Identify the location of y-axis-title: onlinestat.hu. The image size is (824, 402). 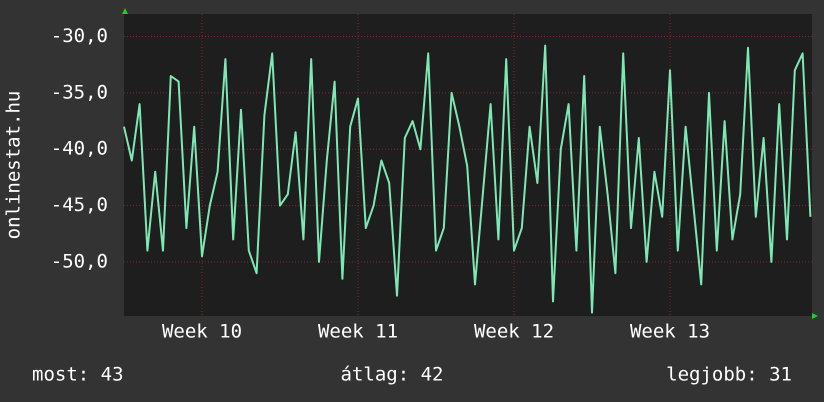
(14, 165).